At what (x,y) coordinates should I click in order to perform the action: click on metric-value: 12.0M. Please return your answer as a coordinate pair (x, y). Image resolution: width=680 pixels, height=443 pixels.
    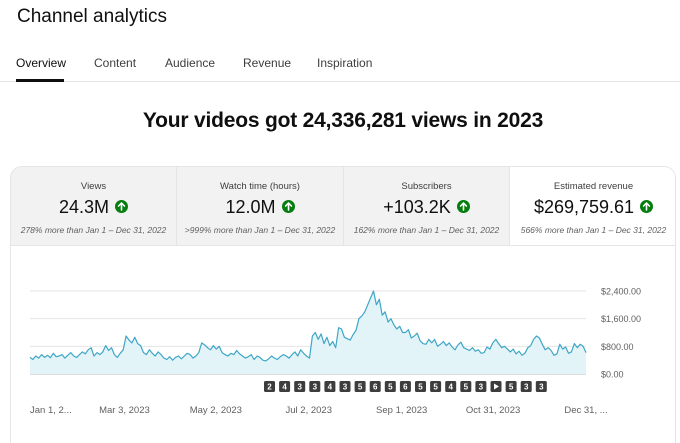
    Looking at the image, I should click on (250, 207).